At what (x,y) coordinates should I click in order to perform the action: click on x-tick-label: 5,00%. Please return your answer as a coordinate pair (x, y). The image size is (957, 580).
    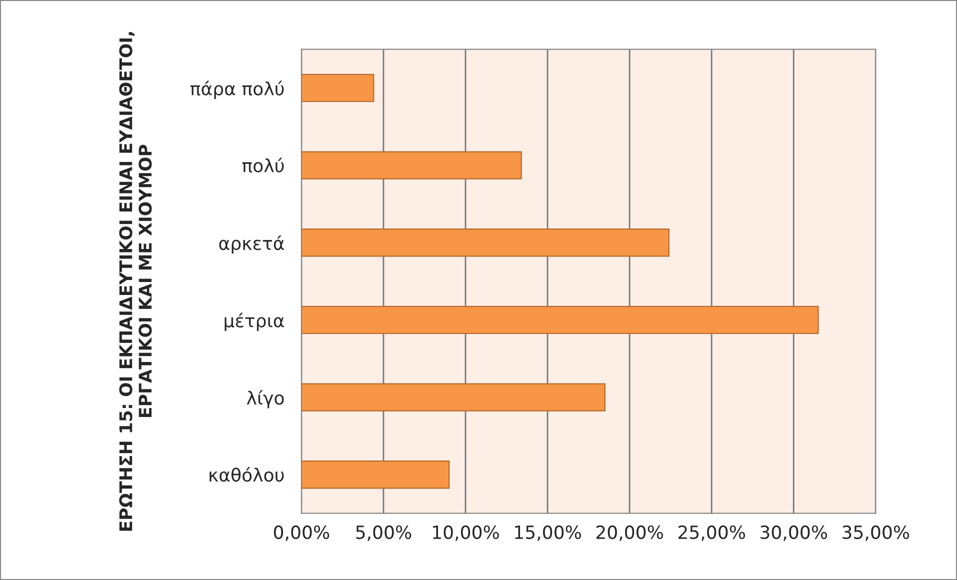
    Looking at the image, I should click on (384, 533).